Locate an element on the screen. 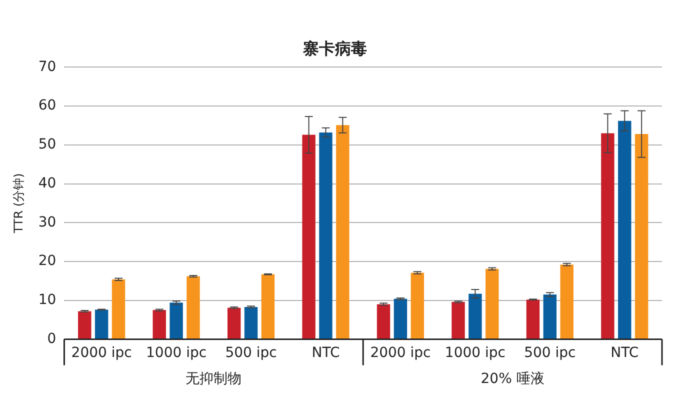  y-tick-label: 10 is located at coordinates (47, 300).